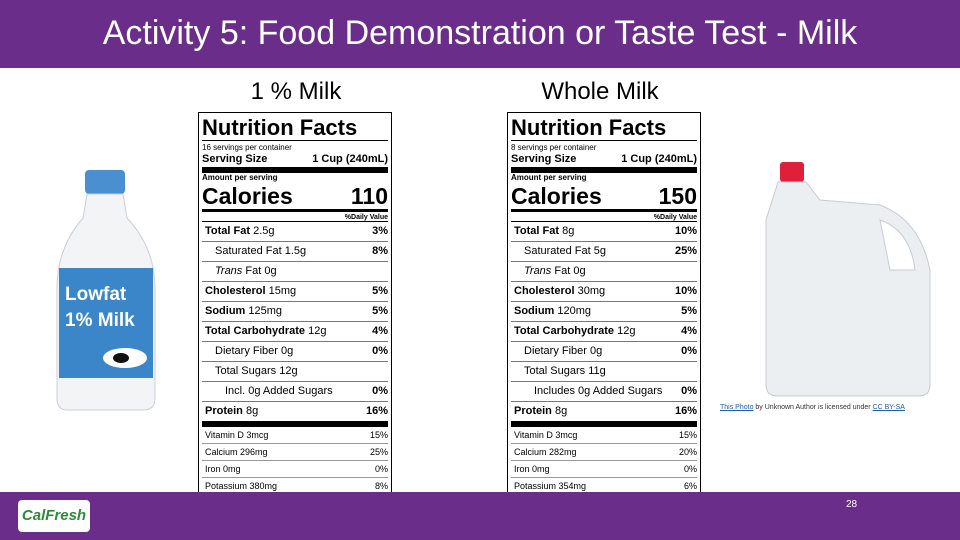 This screenshot has width=960, height=540. I want to click on serving-size-value: 1 Cup (240mL), so click(350, 159).